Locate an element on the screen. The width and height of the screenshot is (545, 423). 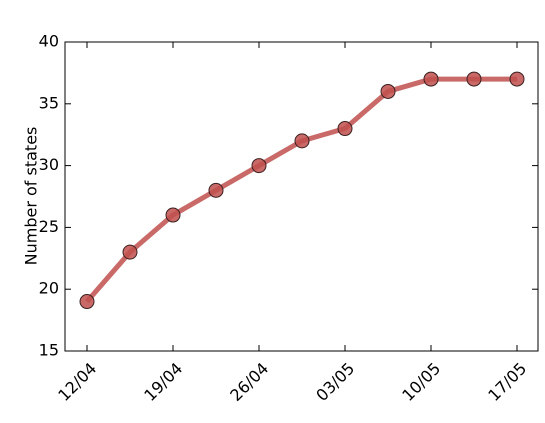
x-tick-label: 12/04 is located at coordinates (77, 382).